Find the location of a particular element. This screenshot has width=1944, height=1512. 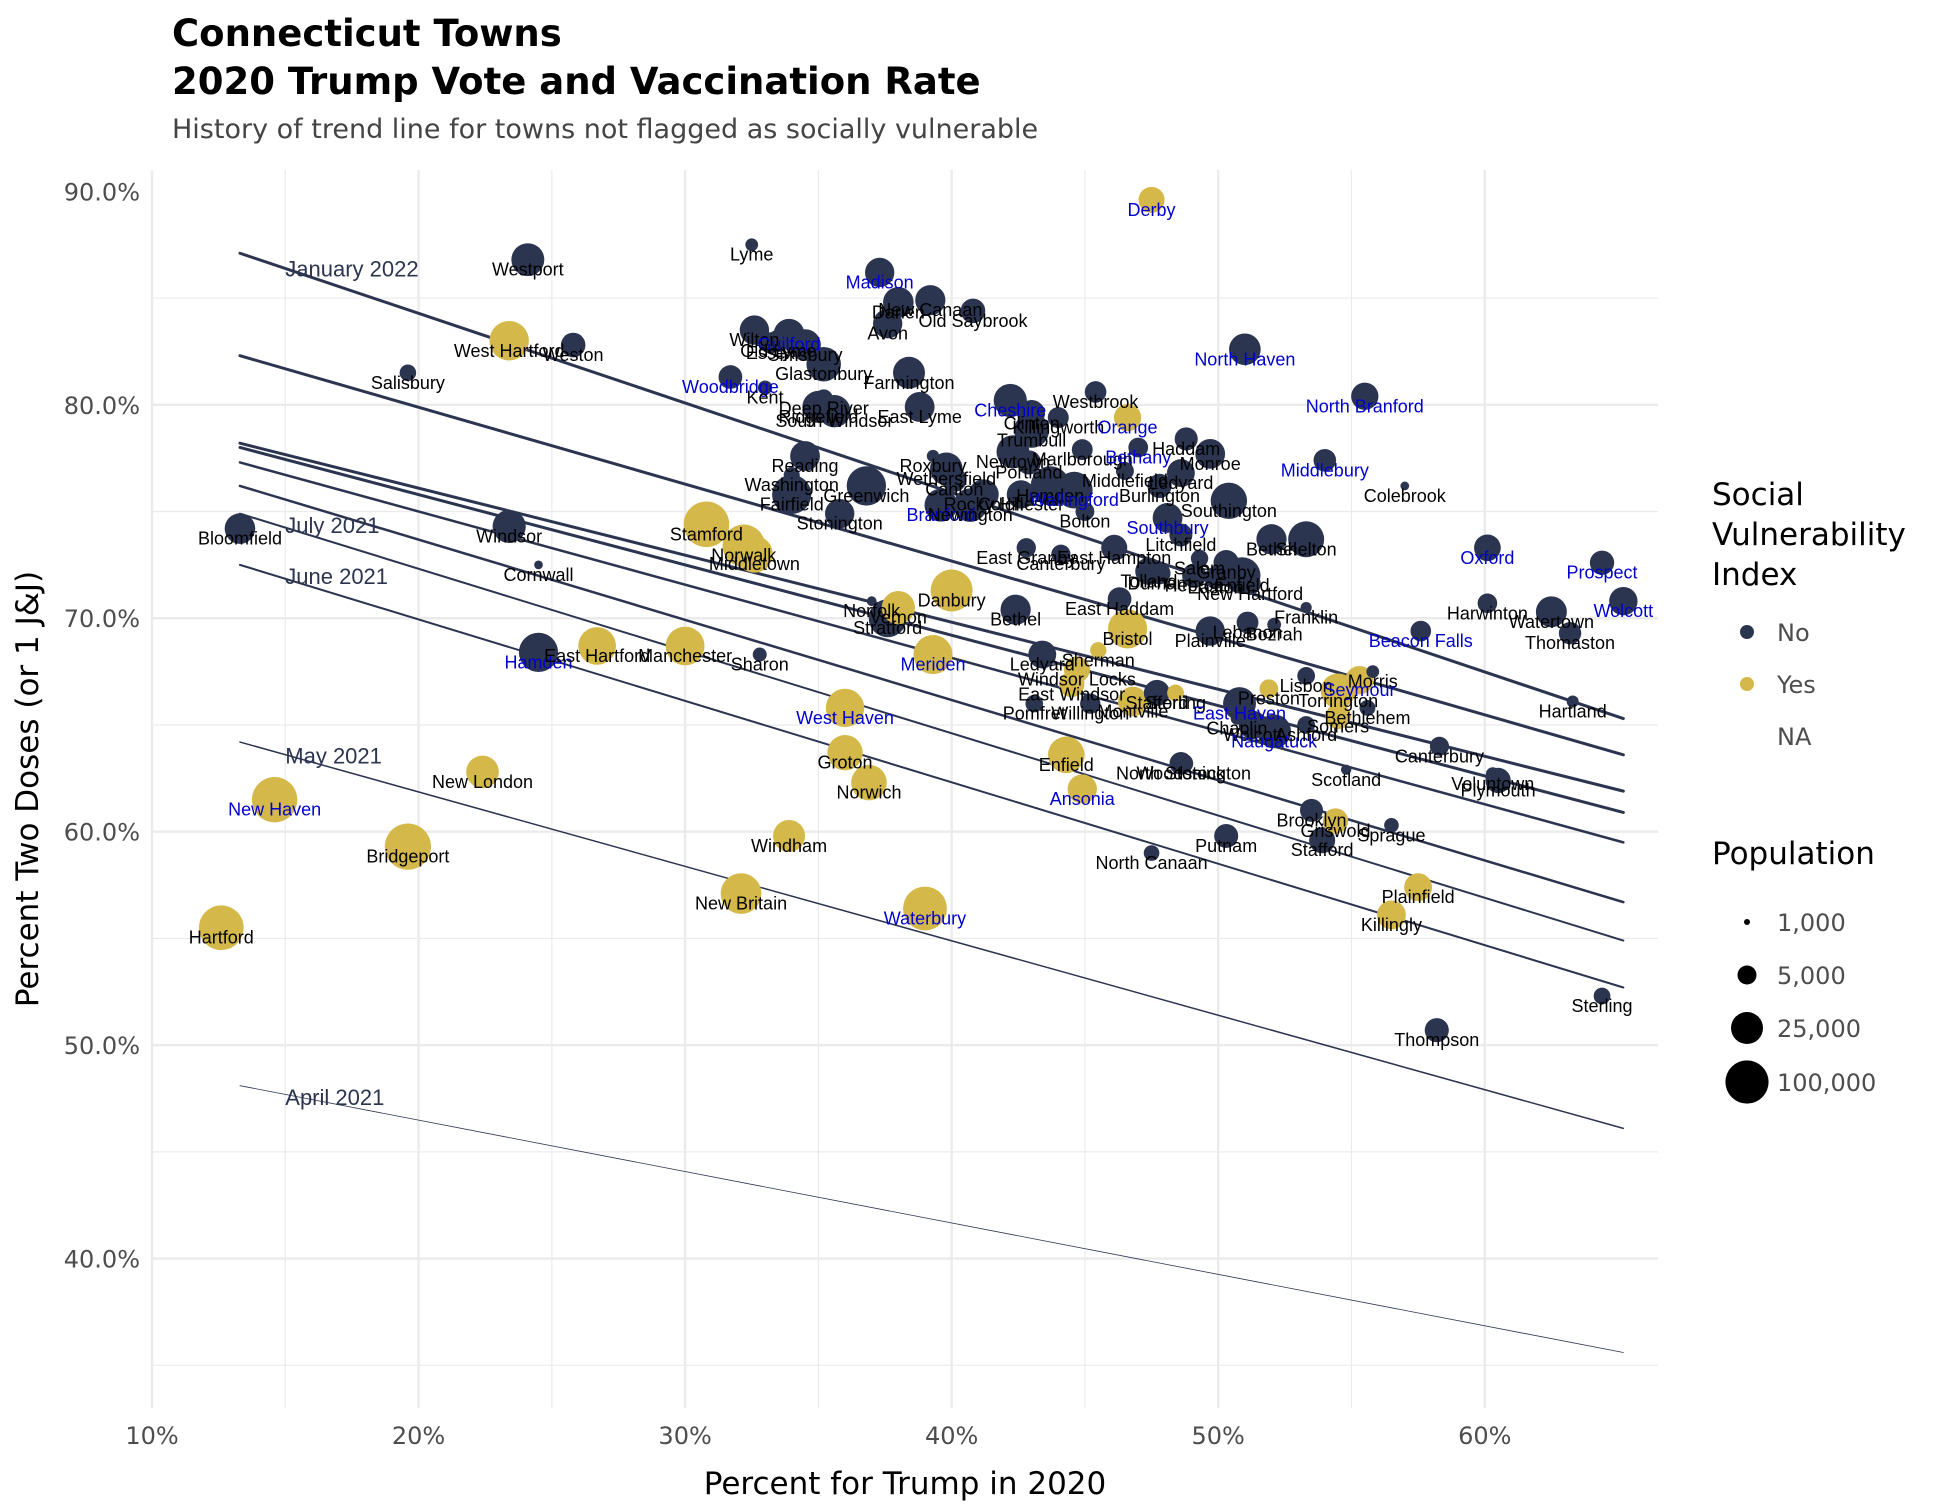

town-label: Willington is located at coordinates (1090, 714).